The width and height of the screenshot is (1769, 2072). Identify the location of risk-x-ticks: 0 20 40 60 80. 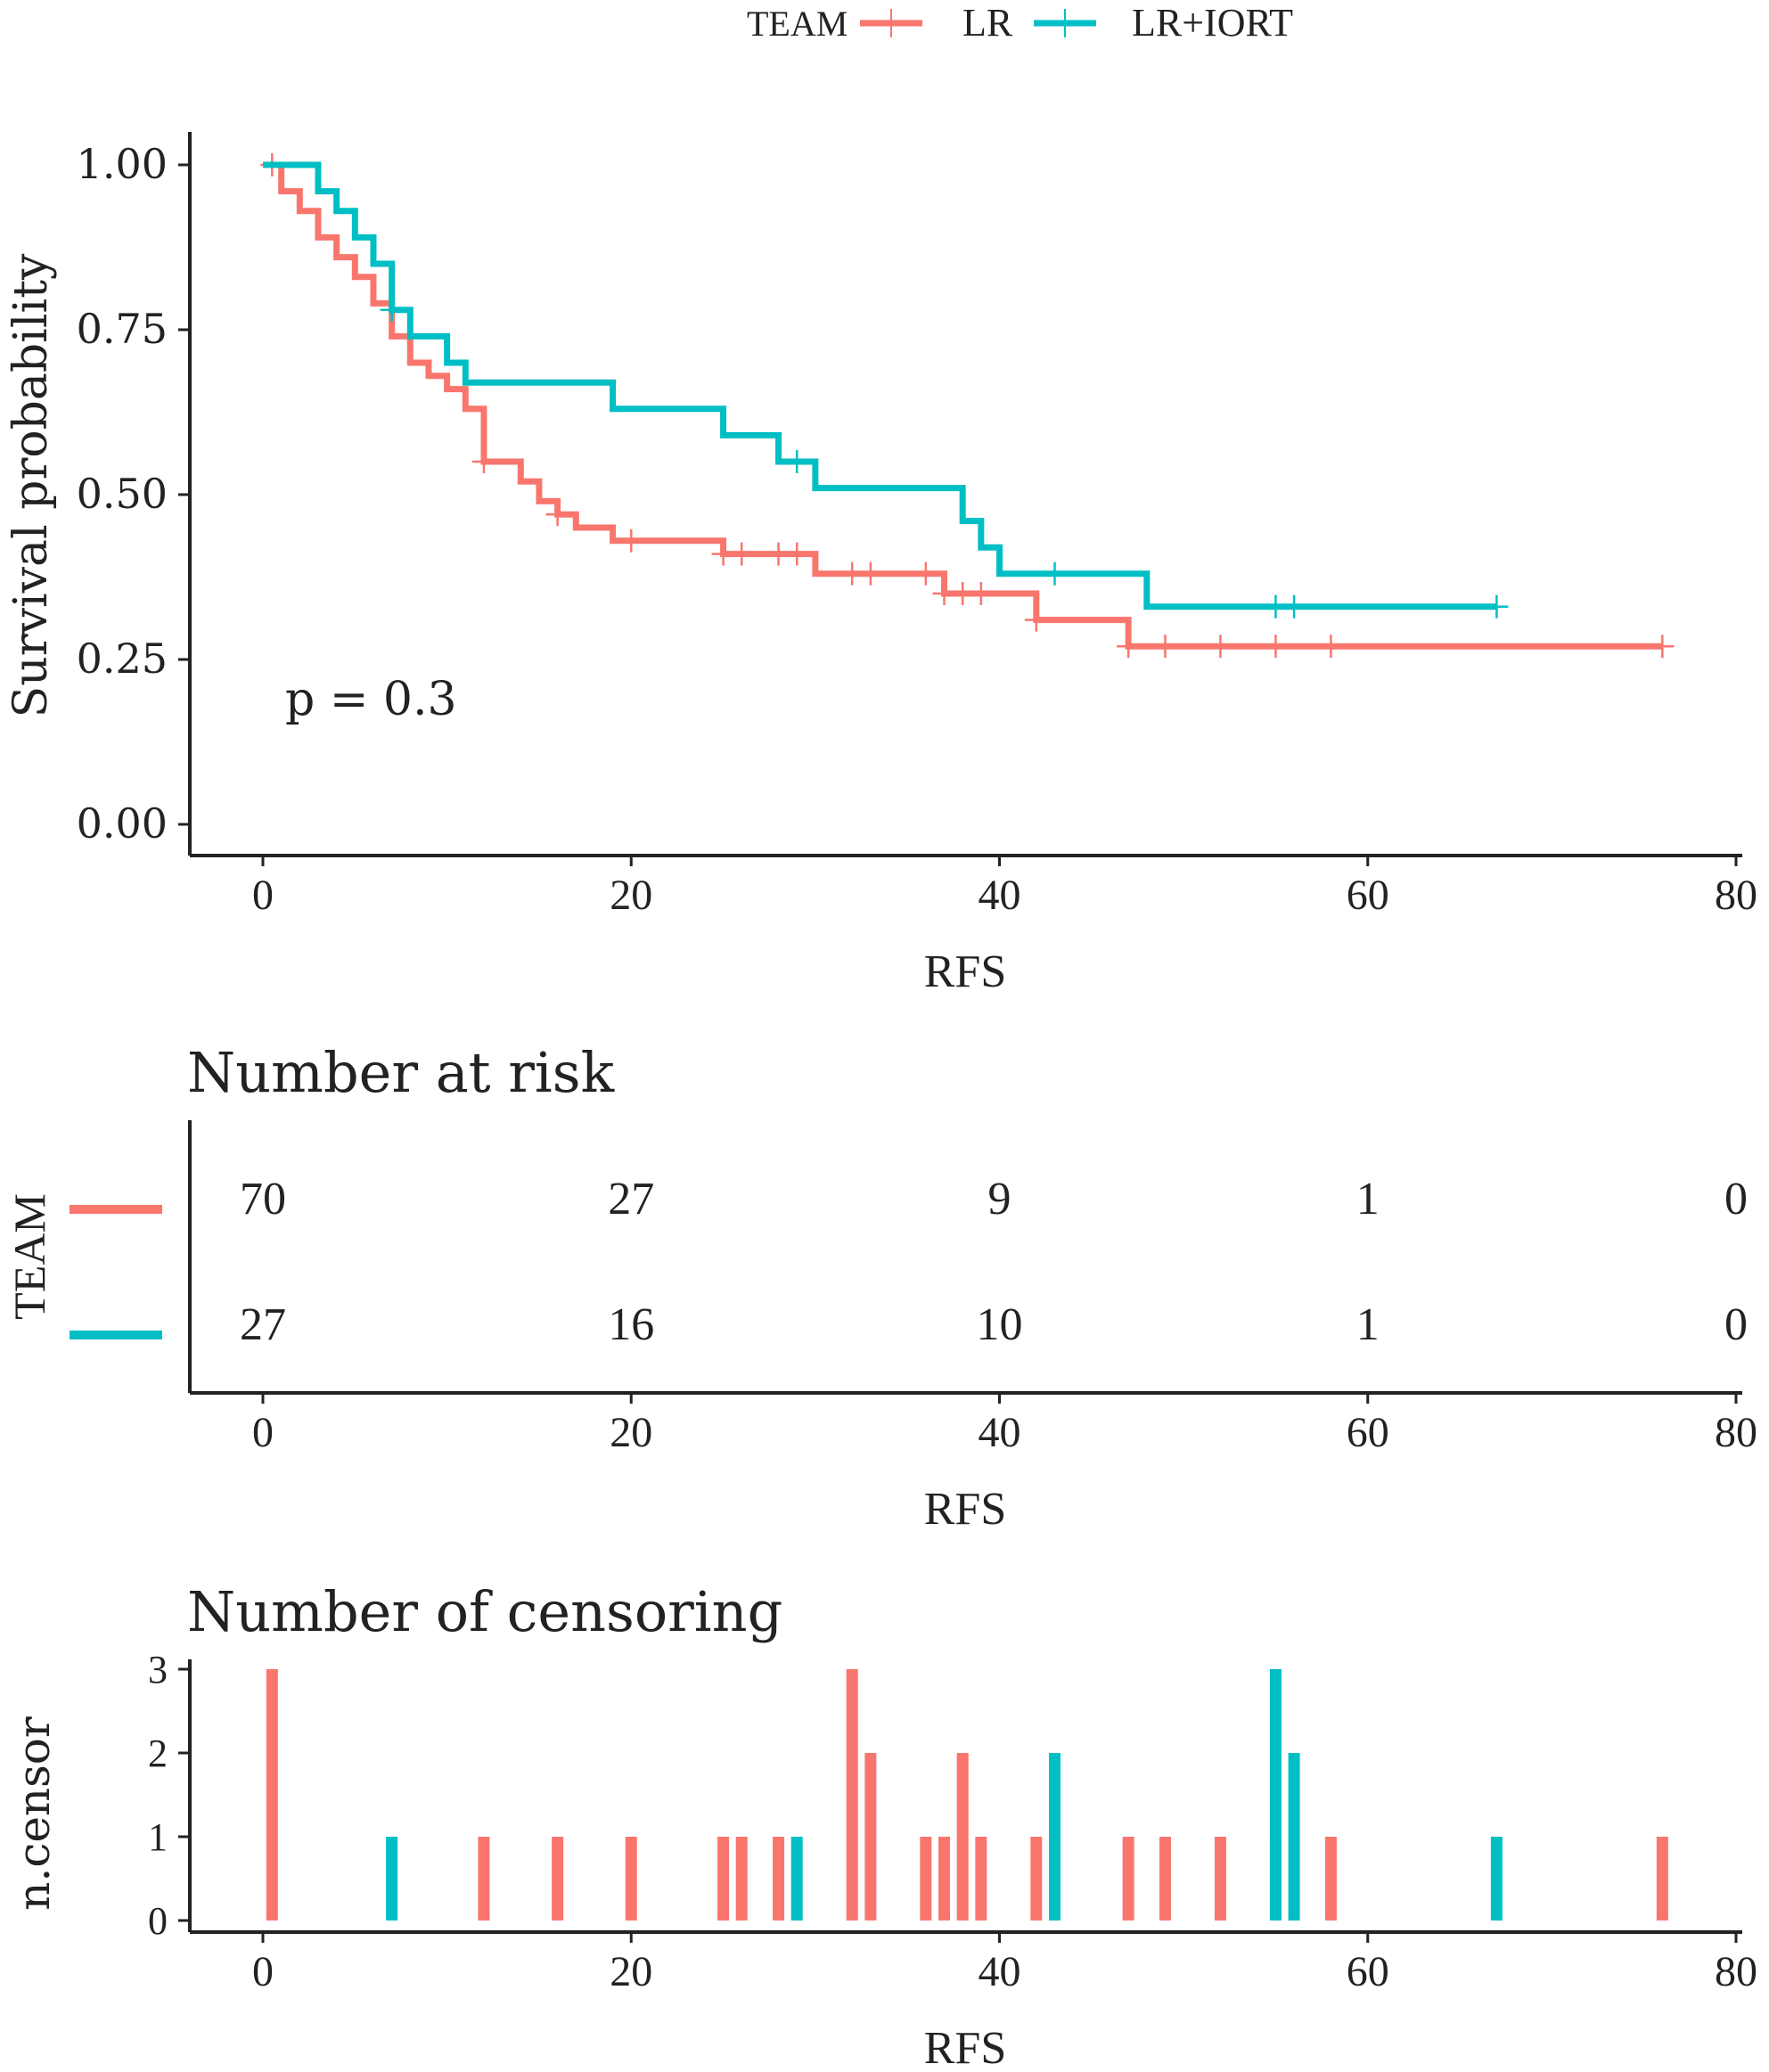
(1004, 1424).